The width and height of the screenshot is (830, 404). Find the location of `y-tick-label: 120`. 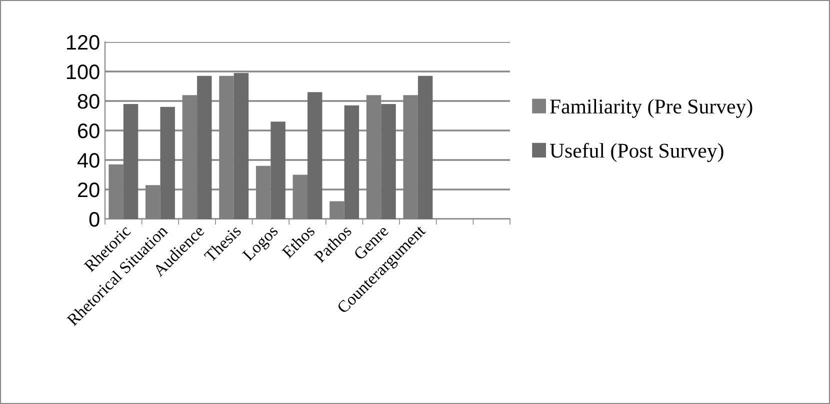

y-tick-label: 120 is located at coordinates (83, 42).